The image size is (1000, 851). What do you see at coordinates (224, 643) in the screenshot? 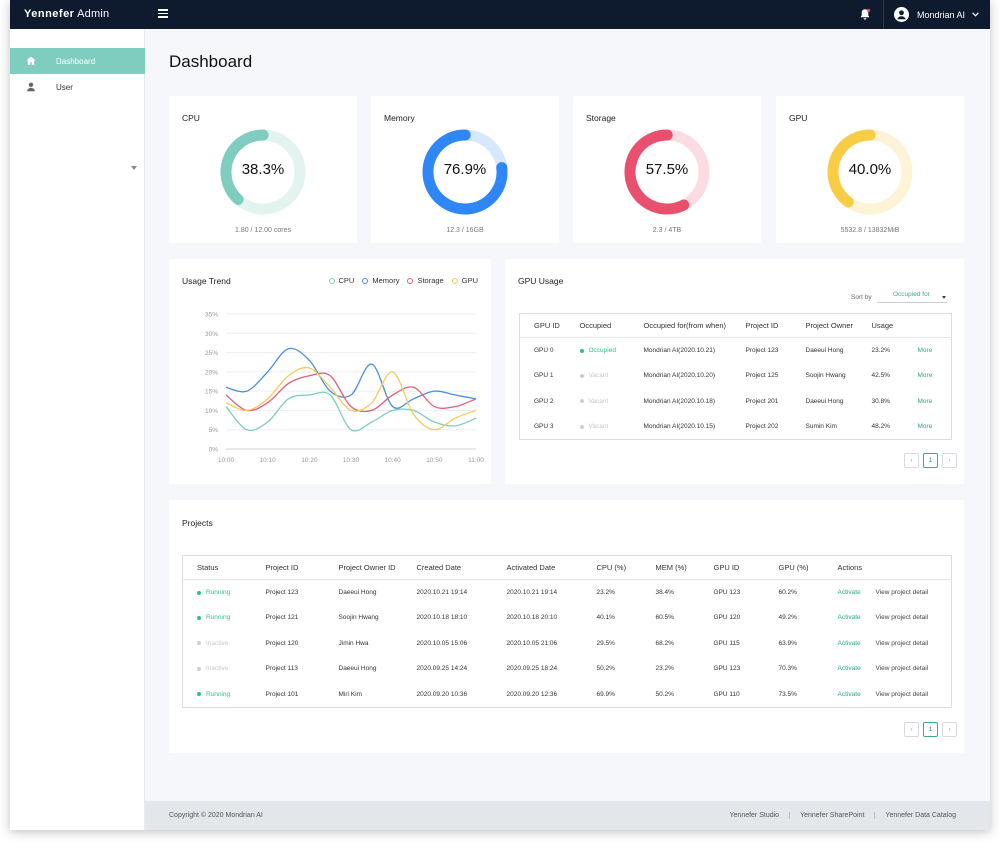
I see `status-badge: Inactive` at bounding box center [224, 643].